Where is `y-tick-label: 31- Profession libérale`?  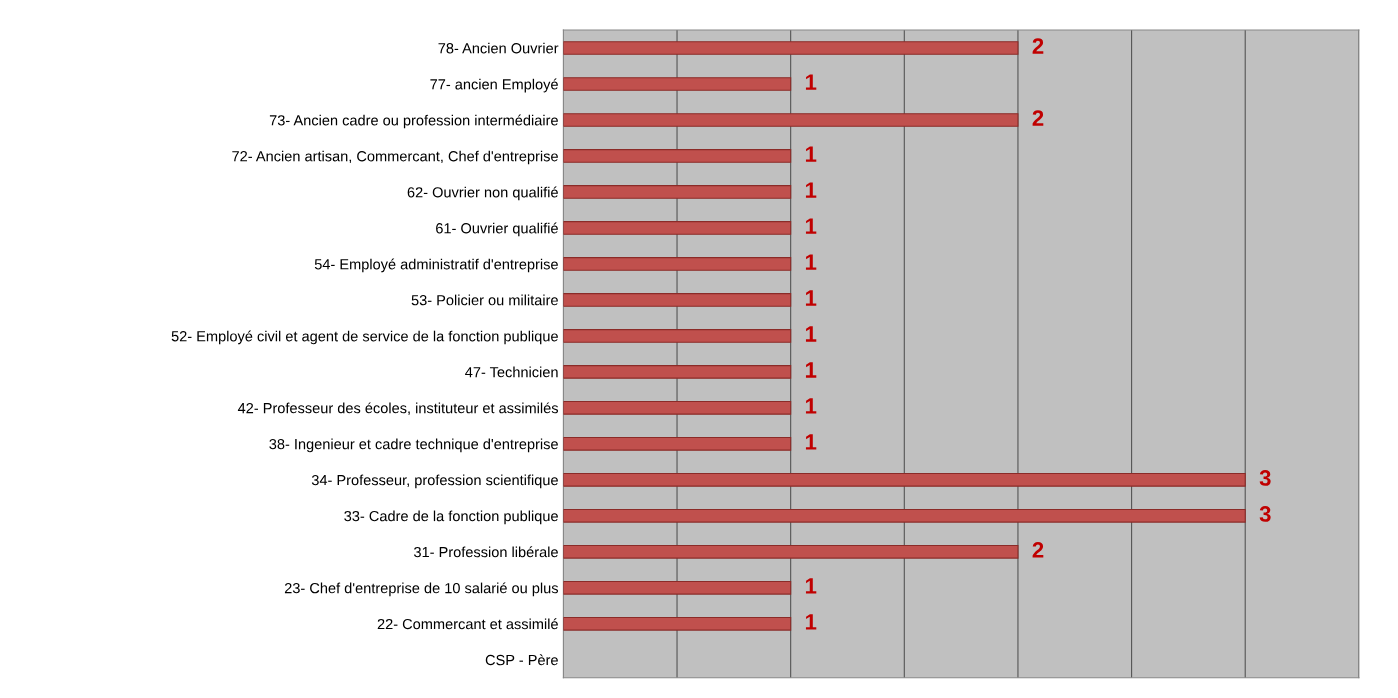 y-tick-label: 31- Profession libérale is located at coordinates (486, 552).